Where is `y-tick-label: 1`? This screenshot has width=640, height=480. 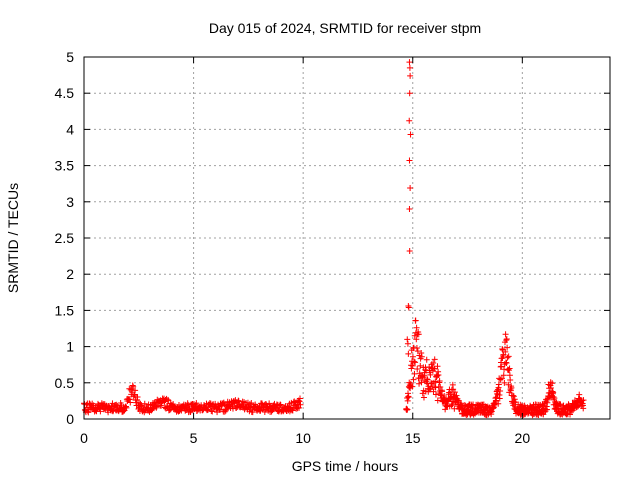
y-tick-label: 1 is located at coordinates (70, 347).